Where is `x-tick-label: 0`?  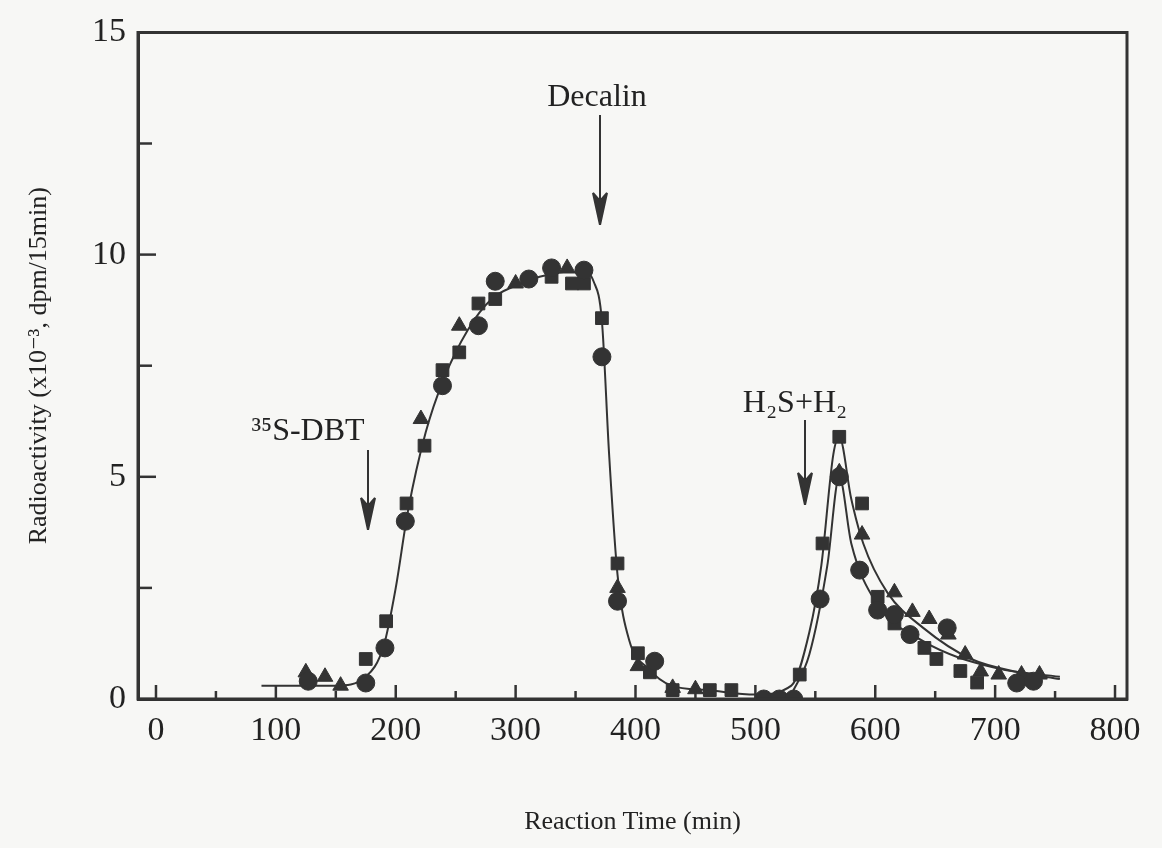 x-tick-label: 0 is located at coordinates (156, 729).